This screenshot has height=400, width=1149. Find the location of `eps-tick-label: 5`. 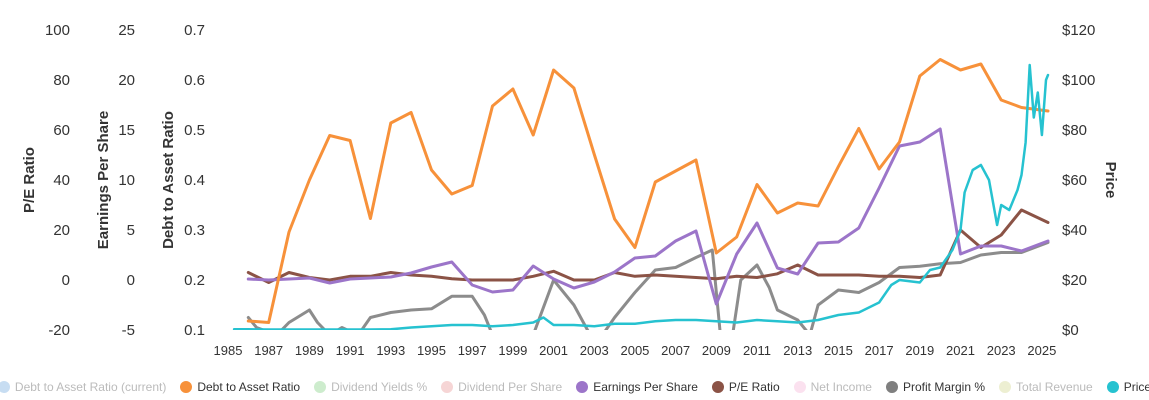

eps-tick-label: 5 is located at coordinates (131, 230).